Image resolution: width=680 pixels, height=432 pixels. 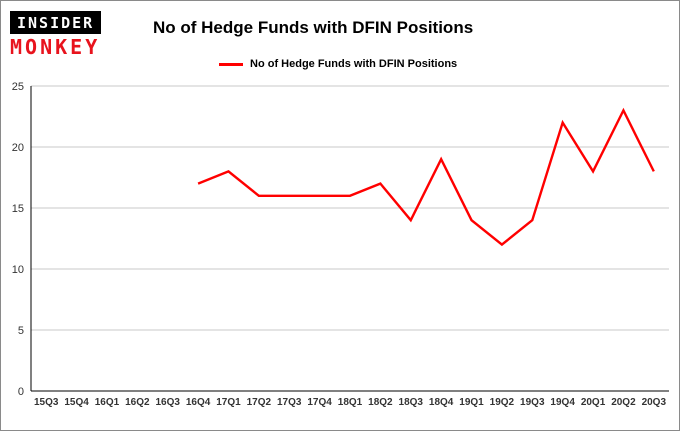 What do you see at coordinates (18, 209) in the screenshot?
I see `y-tick-label: 15` at bounding box center [18, 209].